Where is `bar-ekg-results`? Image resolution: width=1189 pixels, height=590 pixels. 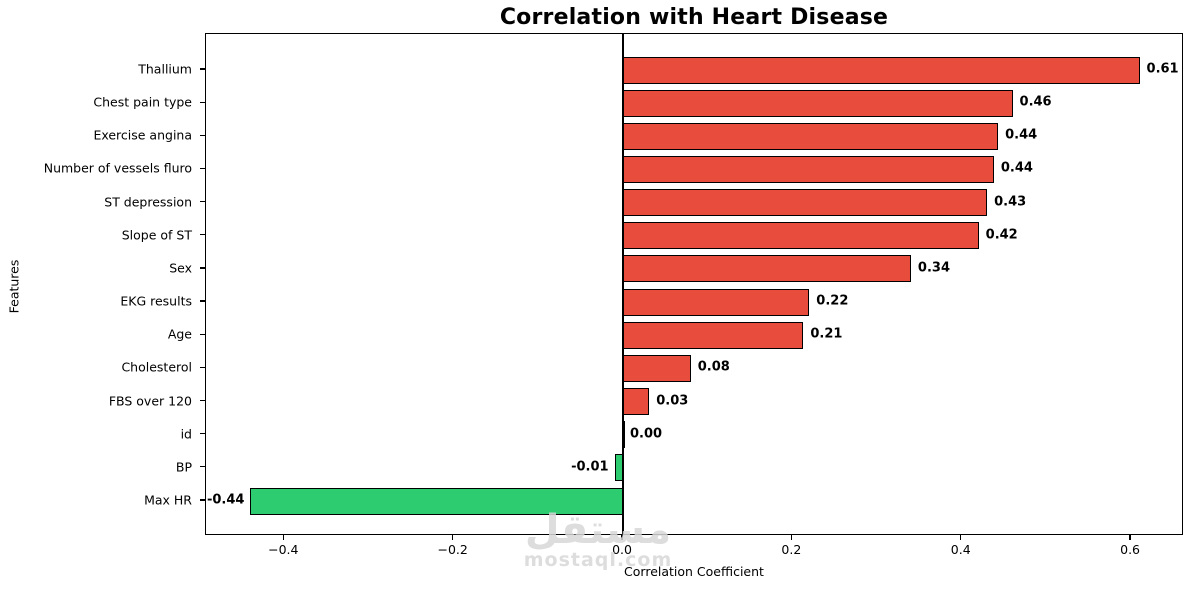
bar-ekg-results is located at coordinates (716, 302).